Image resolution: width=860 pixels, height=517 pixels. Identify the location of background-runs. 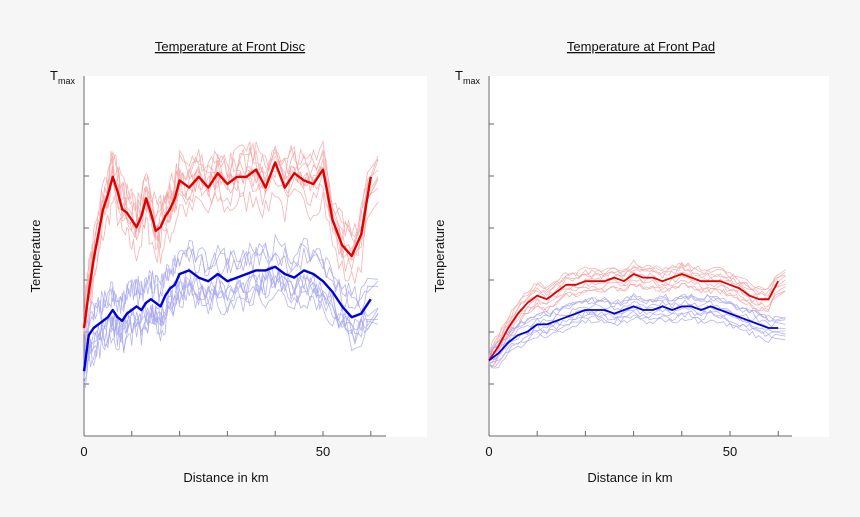
(637, 314).